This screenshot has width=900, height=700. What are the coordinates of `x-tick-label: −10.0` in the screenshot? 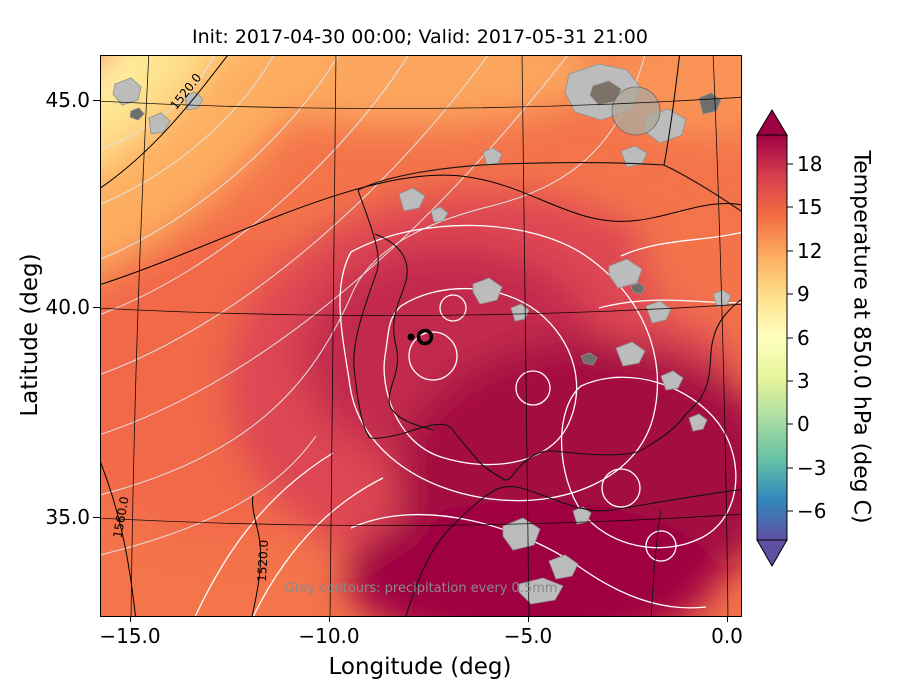 It's located at (329, 636).